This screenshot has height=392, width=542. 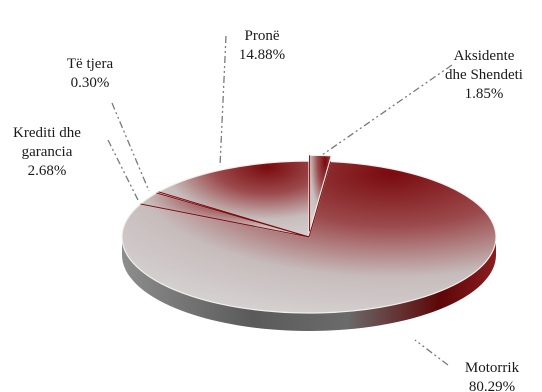 I want to click on pie-slice-edge-krediti-dhe-garancia, so click(x=225, y=220).